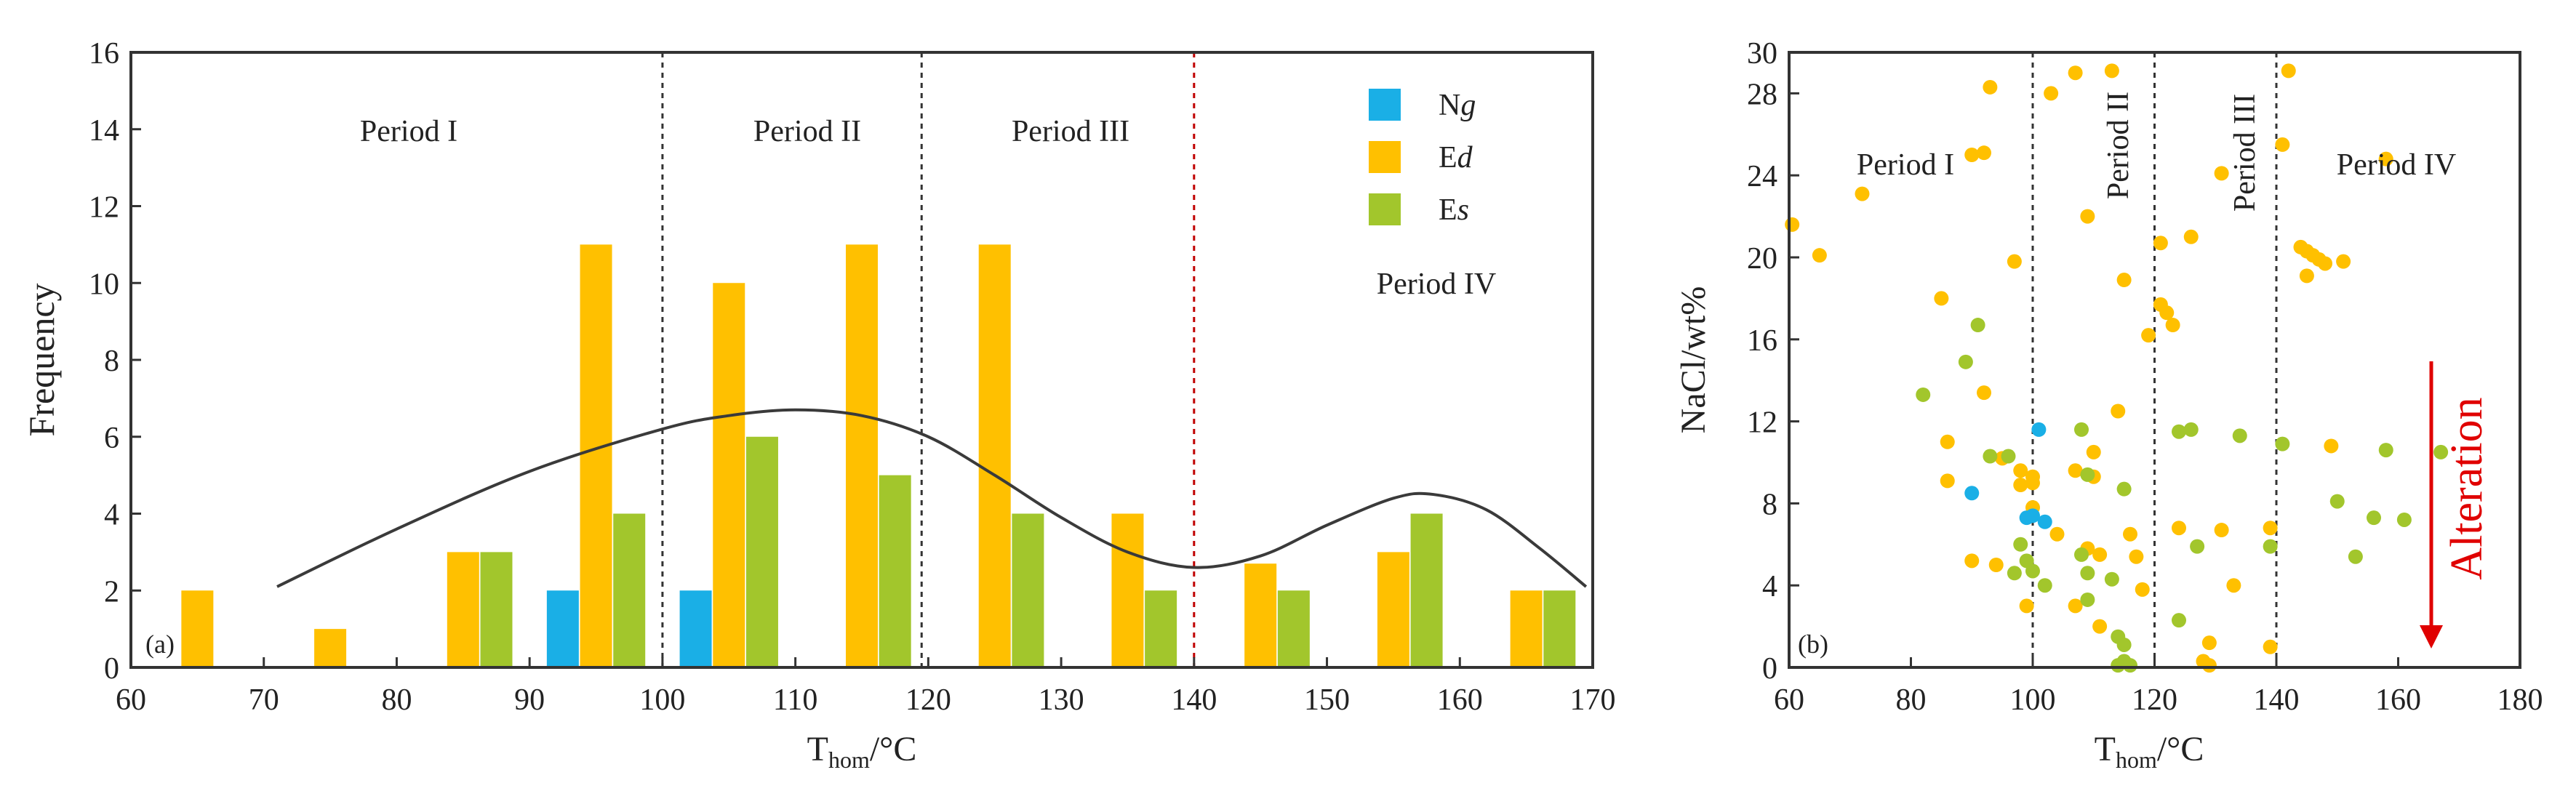  Describe the element at coordinates (2398, 700) in the screenshot. I see `panel-b-x-tick-label: 160` at that location.